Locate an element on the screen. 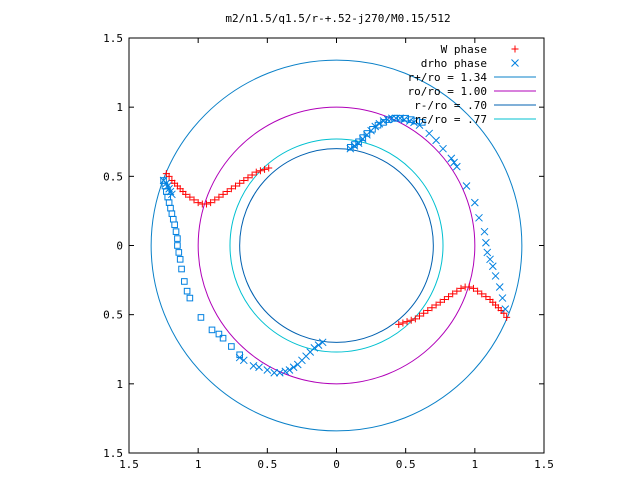 This screenshot has width=640, height=480. x-tick-label: 1 is located at coordinates (198, 464).